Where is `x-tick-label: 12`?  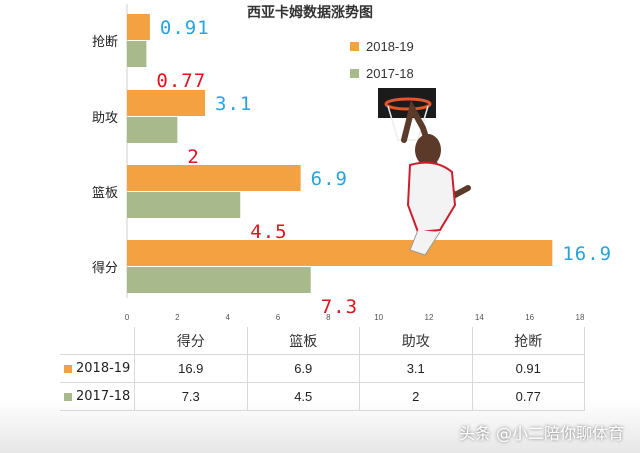
x-tick-label: 12 is located at coordinates (429, 317).